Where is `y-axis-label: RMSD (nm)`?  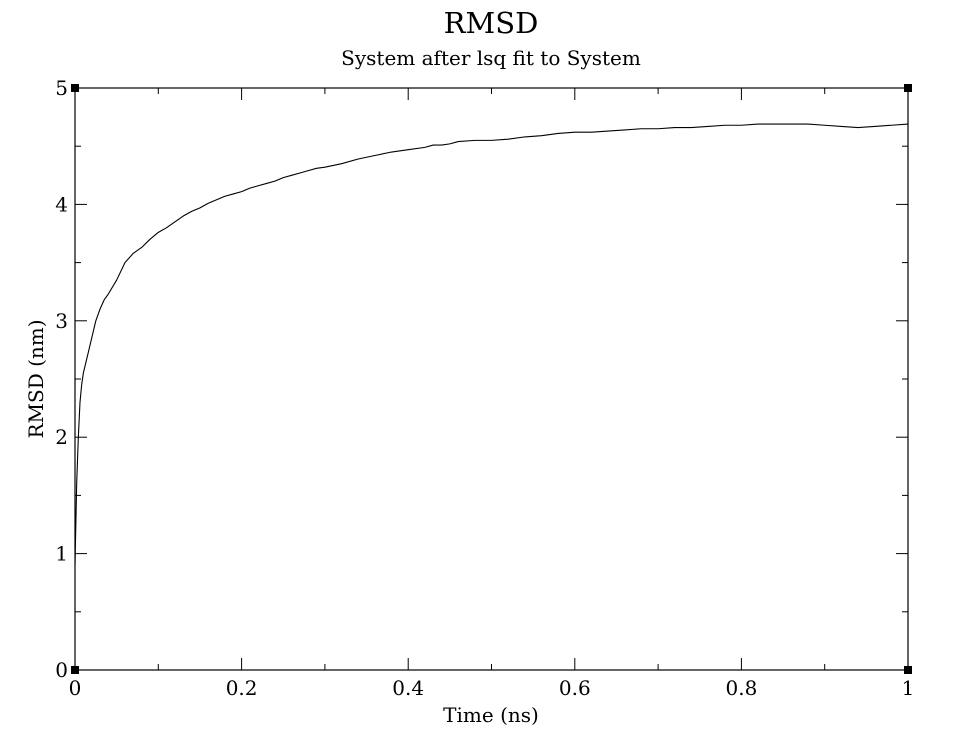
y-axis-label: RMSD (nm) is located at coordinates (36, 378).